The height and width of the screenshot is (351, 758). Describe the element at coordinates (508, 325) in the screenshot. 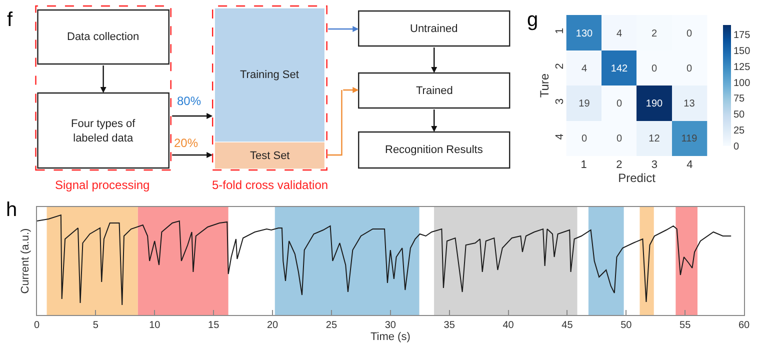

I see `x-tick-label: 40` at that location.